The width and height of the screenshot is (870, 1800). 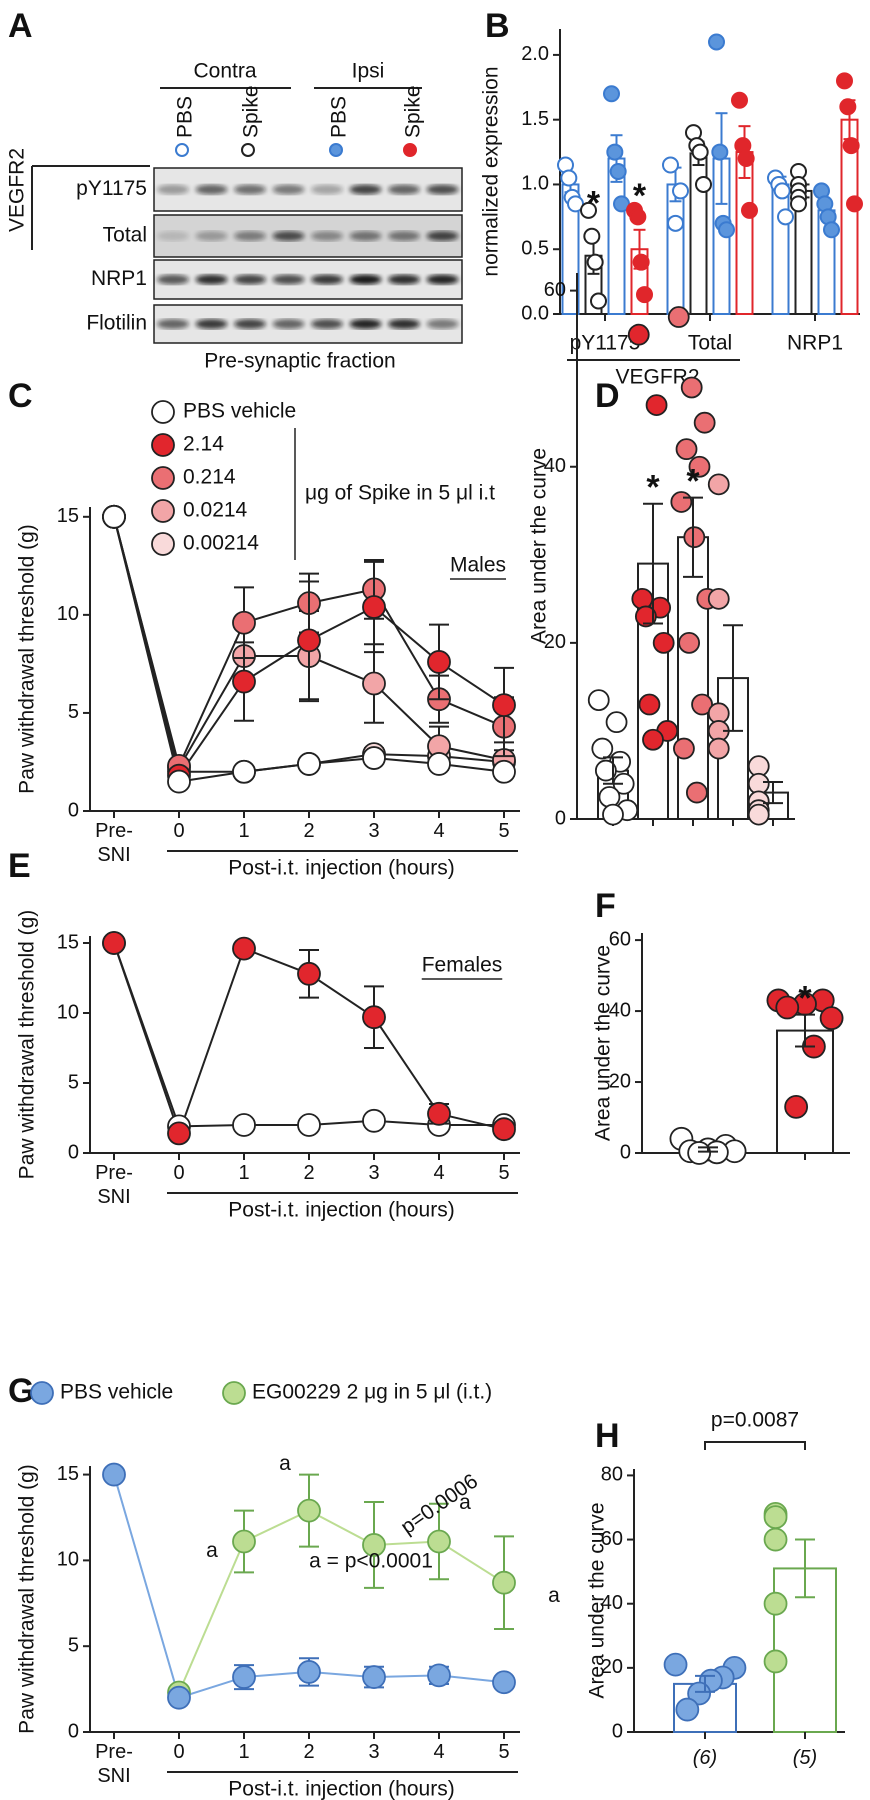 I want to click on annotation: Females, so click(x=462, y=965).